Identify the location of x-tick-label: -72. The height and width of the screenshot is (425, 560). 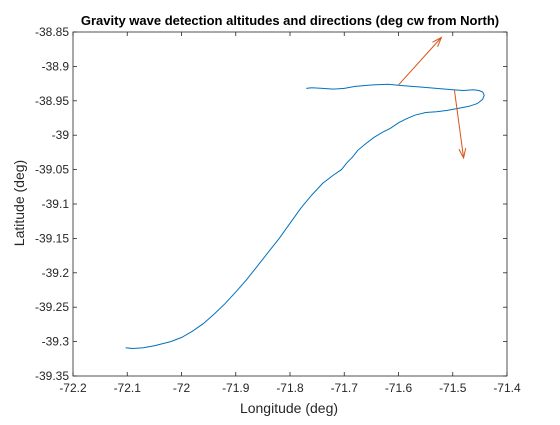
(182, 388).